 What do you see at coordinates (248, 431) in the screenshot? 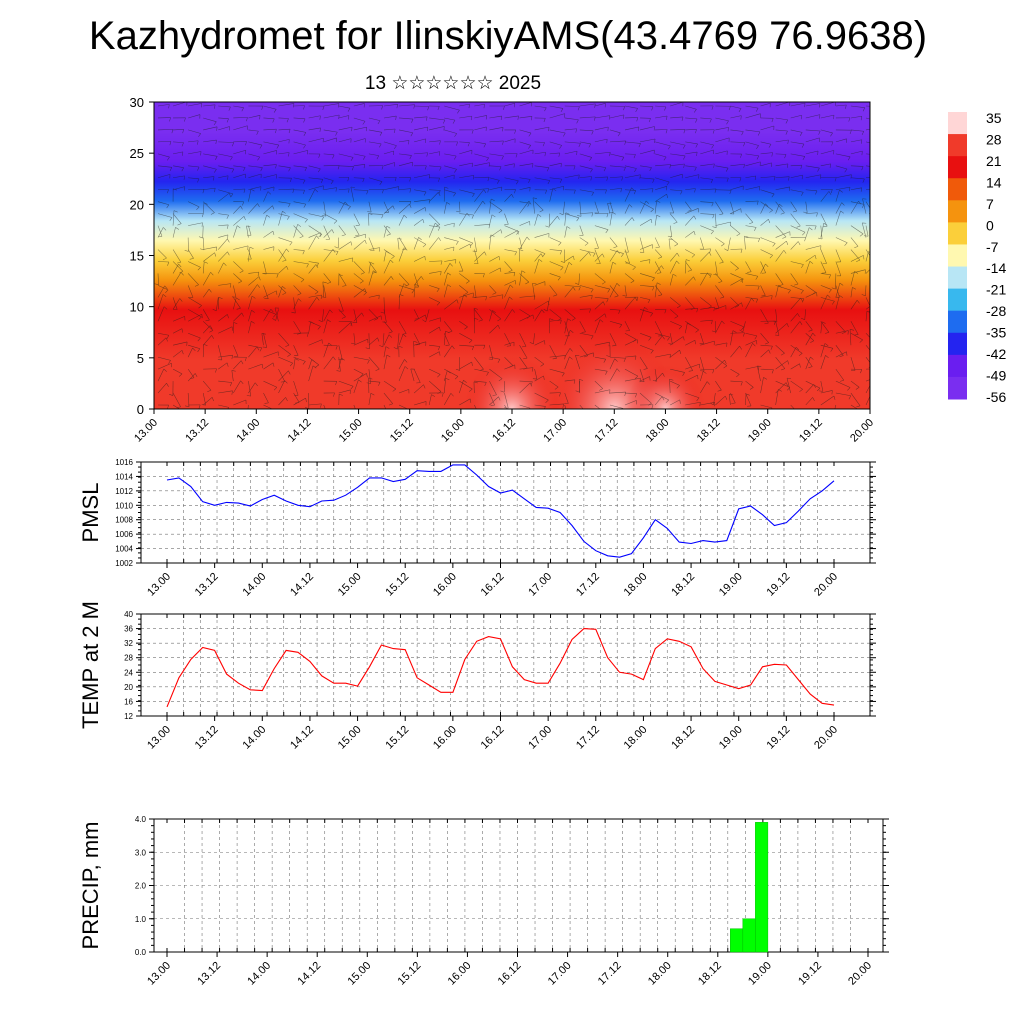
I see `heatmap-x-tick-label: 14.00` at bounding box center [248, 431].